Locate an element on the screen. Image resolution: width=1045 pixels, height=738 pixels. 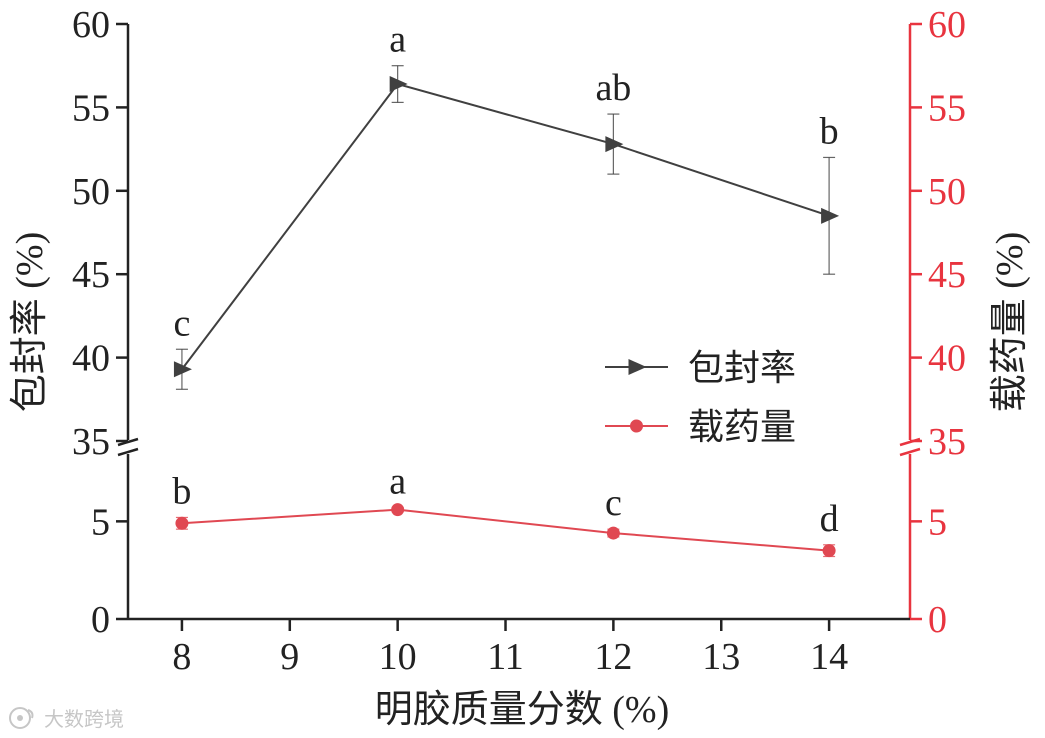
x-tick-label: 9 is located at coordinates (289, 657).